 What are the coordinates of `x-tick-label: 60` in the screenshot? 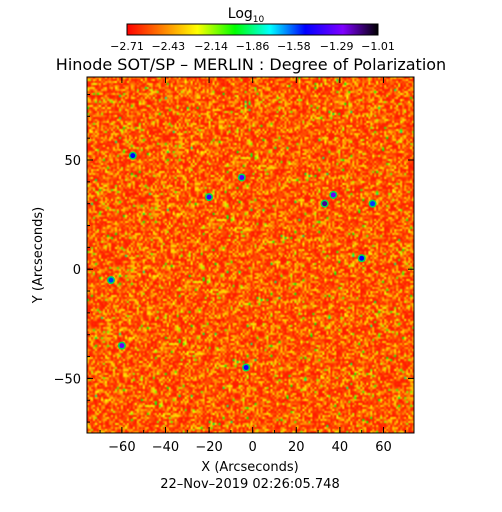 It's located at (383, 447).